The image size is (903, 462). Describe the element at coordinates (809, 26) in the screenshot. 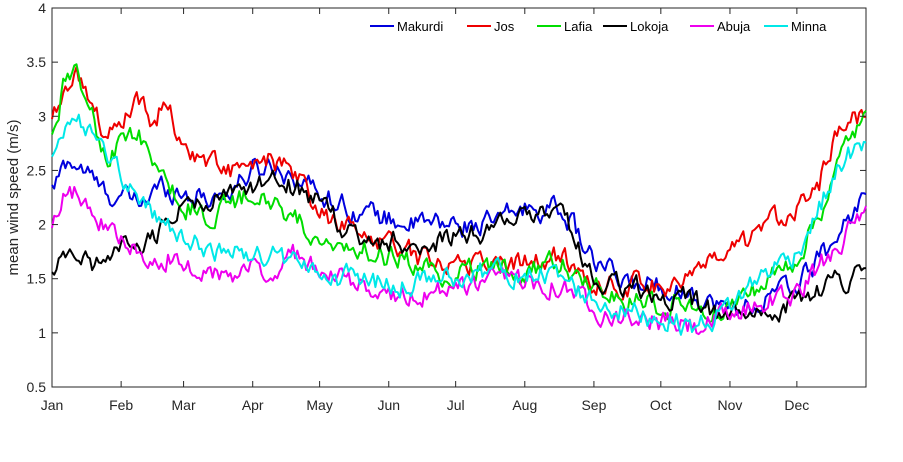

I see `legend-entry: Minna` at that location.